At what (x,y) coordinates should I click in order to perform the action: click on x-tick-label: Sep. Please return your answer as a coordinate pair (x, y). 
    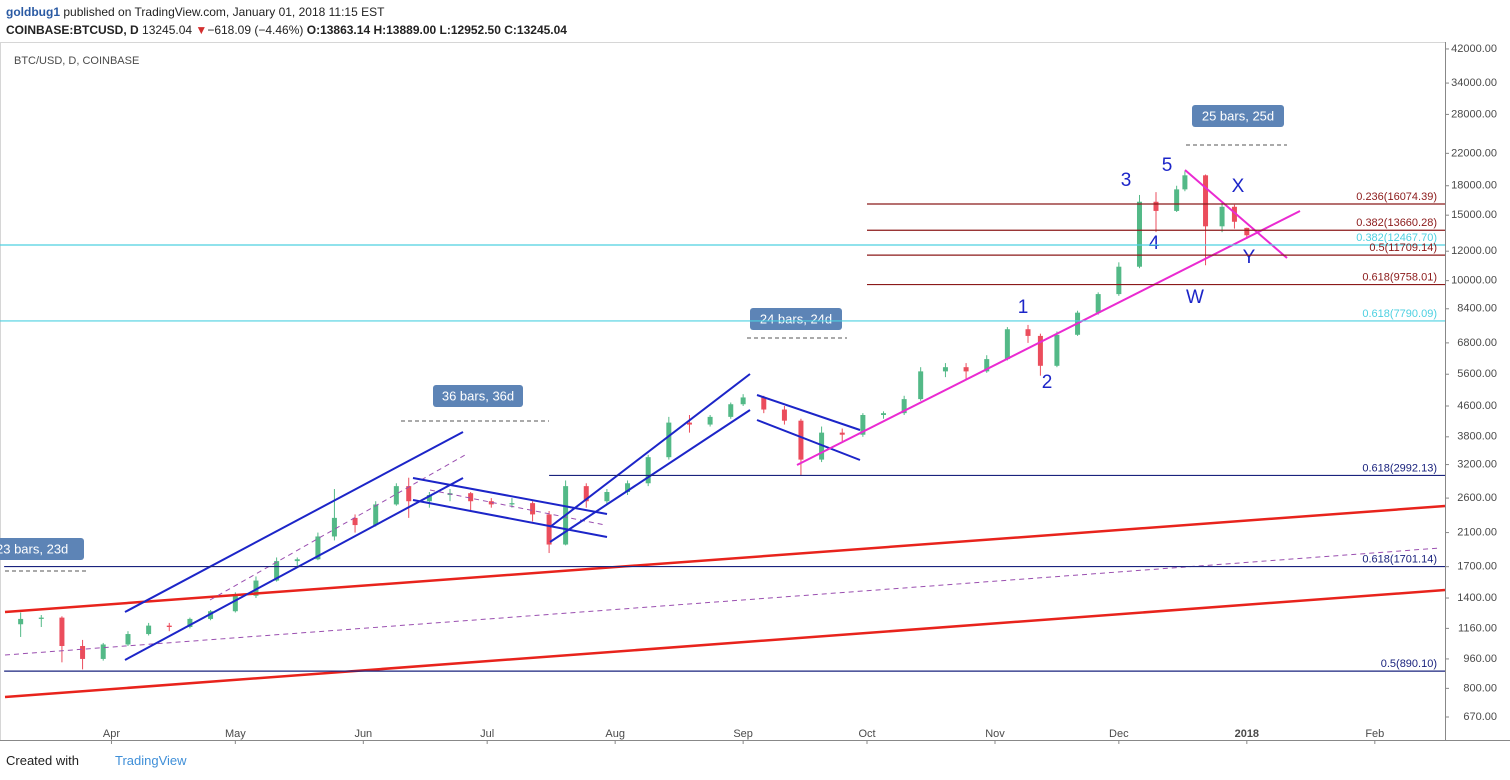
    Looking at the image, I should click on (743, 734).